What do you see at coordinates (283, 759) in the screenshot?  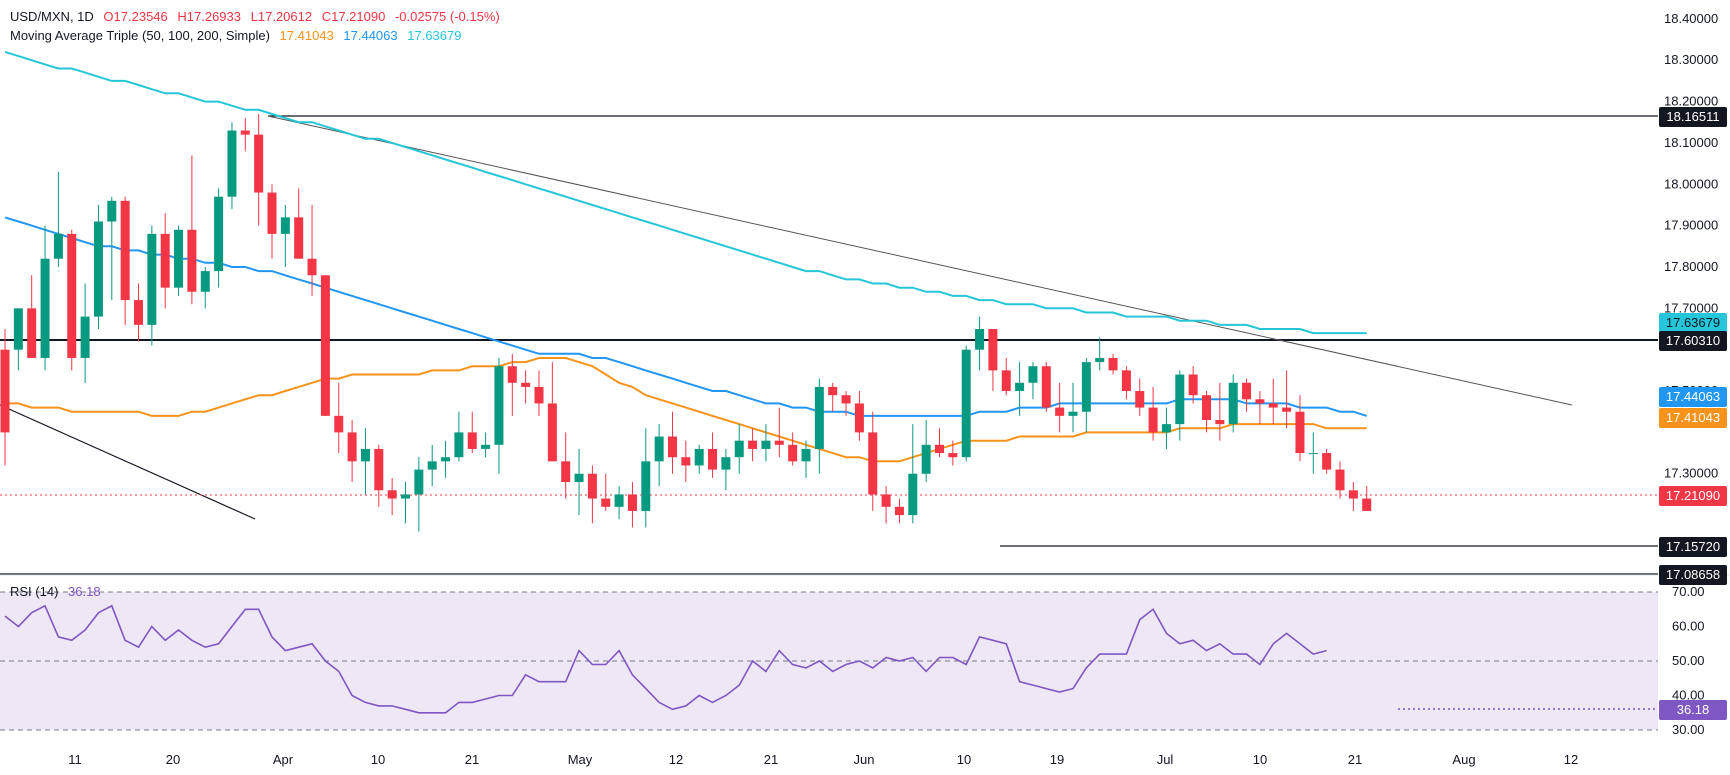 I see `time-tick-label: Apr` at bounding box center [283, 759].